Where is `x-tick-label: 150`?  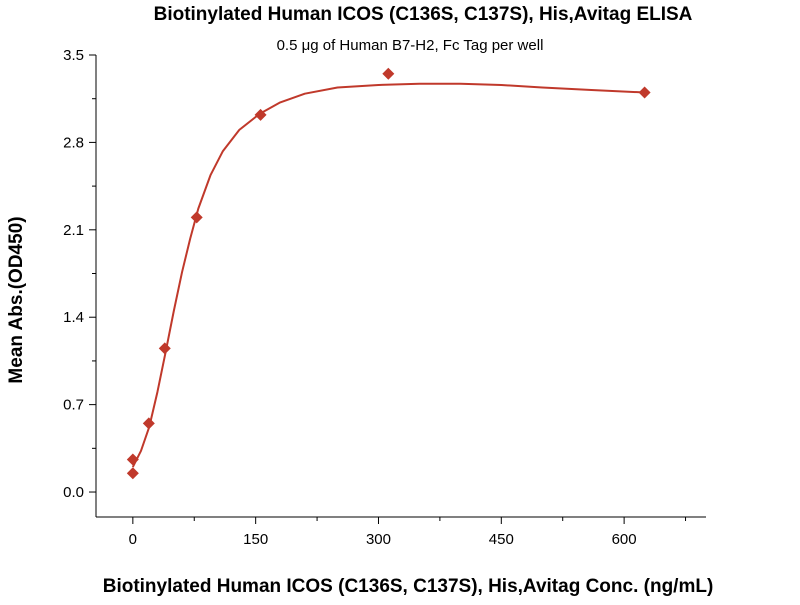
x-tick-label: 150 is located at coordinates (255, 539).